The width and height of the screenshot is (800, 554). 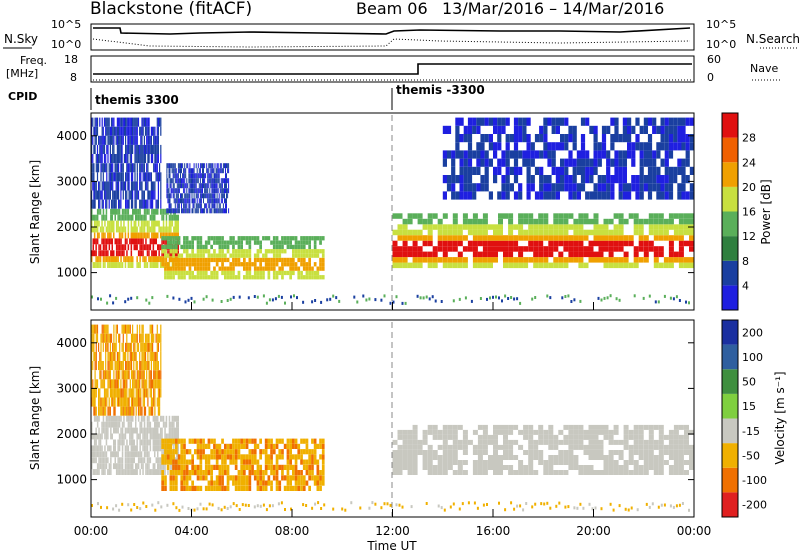 What do you see at coordinates (773, 39) in the screenshot?
I see `search-label: N.Search` at bounding box center [773, 39].